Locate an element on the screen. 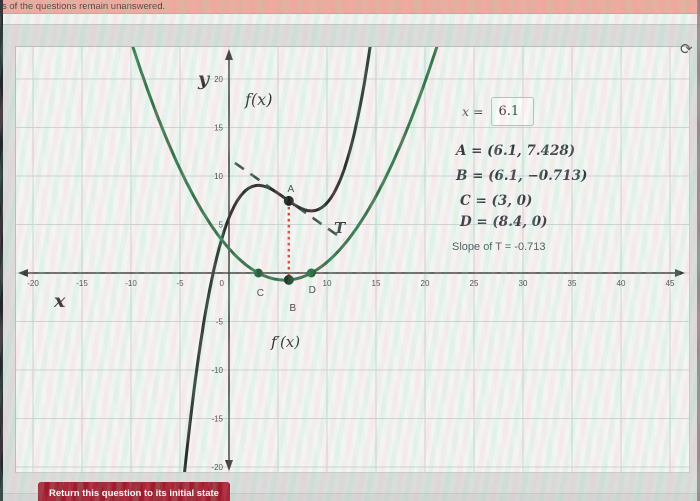 The image size is (700, 501). point-C is located at coordinates (258, 273).